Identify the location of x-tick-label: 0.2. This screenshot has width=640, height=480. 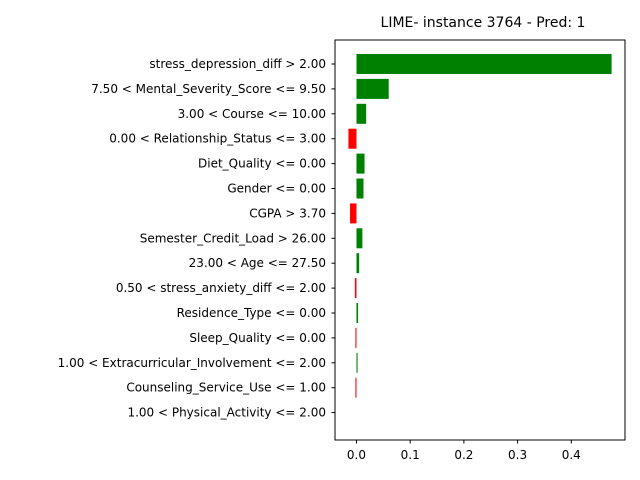
(463, 455).